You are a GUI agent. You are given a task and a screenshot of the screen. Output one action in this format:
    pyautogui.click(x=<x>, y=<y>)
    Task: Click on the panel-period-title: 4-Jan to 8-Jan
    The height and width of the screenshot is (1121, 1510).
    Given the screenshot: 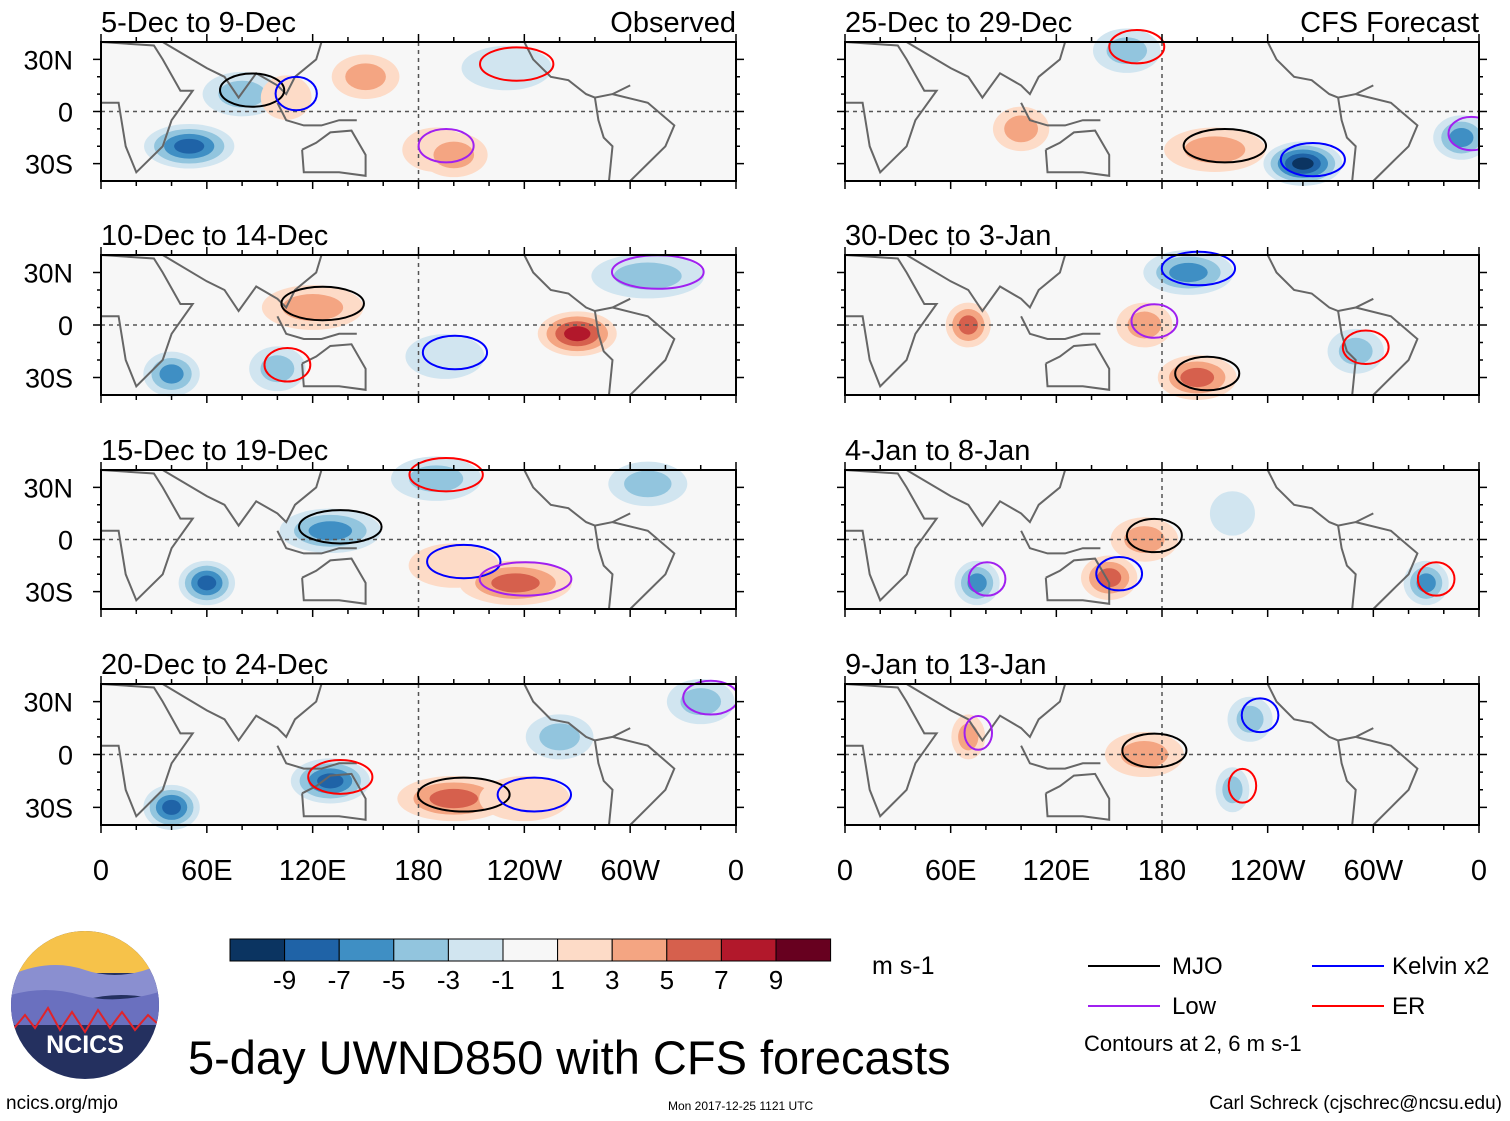 What is the action you would take?
    pyautogui.click(x=937, y=451)
    